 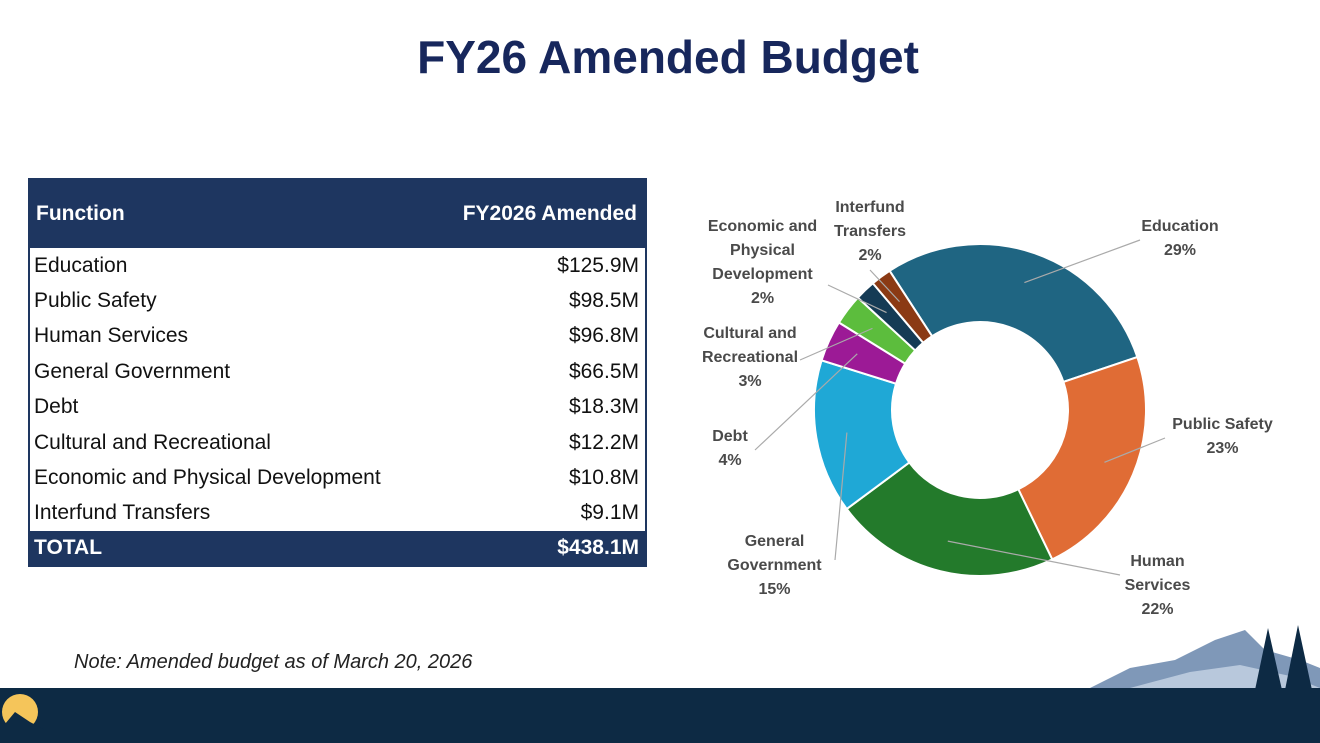 What do you see at coordinates (774, 553) in the screenshot?
I see `slice-name: General Government` at bounding box center [774, 553].